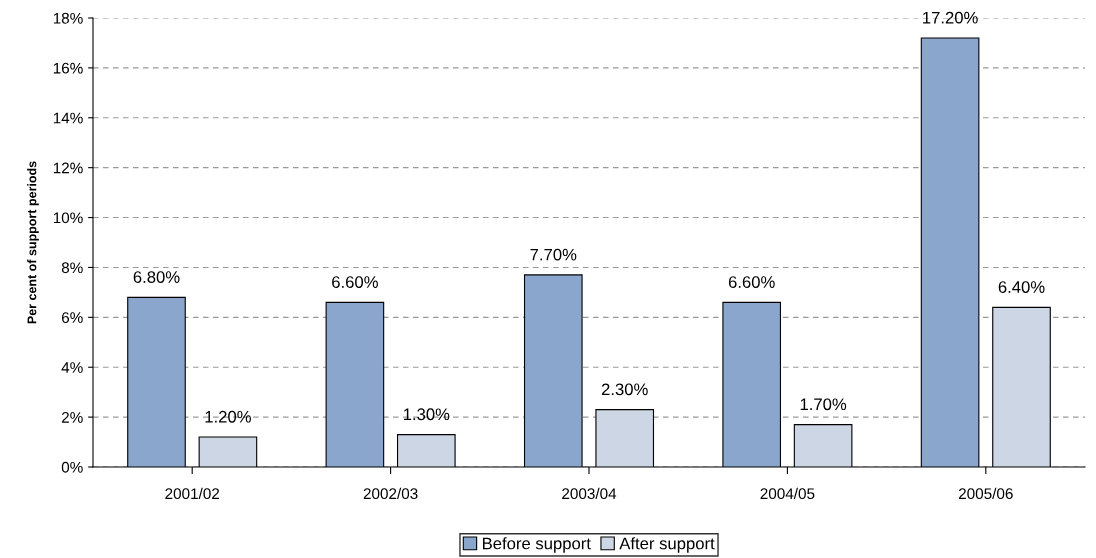 This screenshot has height=558, width=1096. Describe the element at coordinates (33, 242) in the screenshot. I see `y-axis-title: Per cent of support periods` at that location.